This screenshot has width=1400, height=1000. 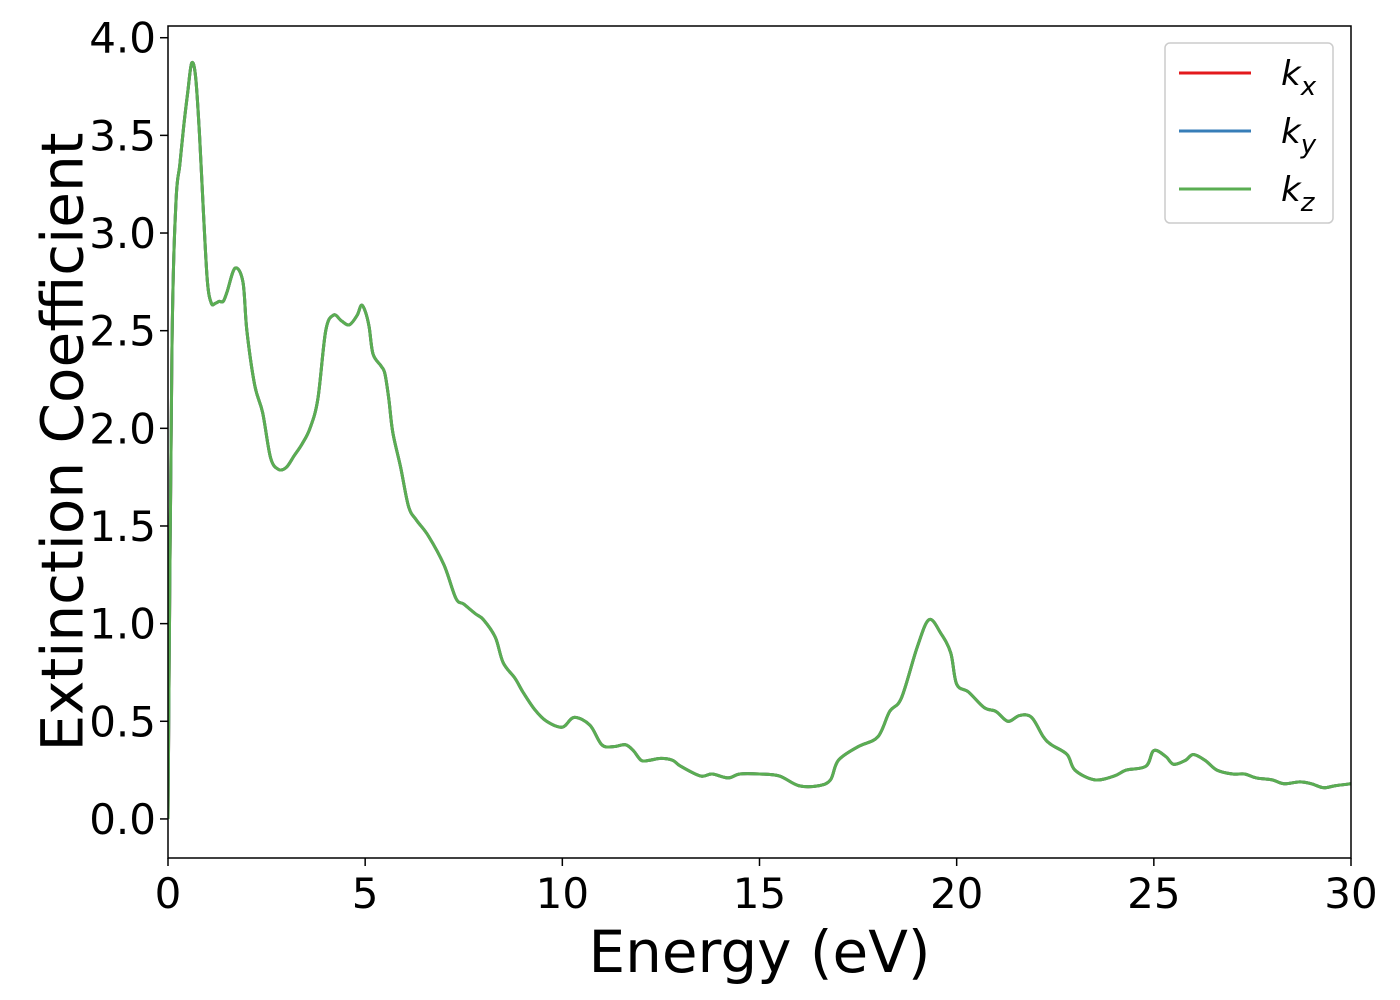 What do you see at coordinates (1350, 893) in the screenshot?
I see `x-tick-label: 30` at bounding box center [1350, 893].